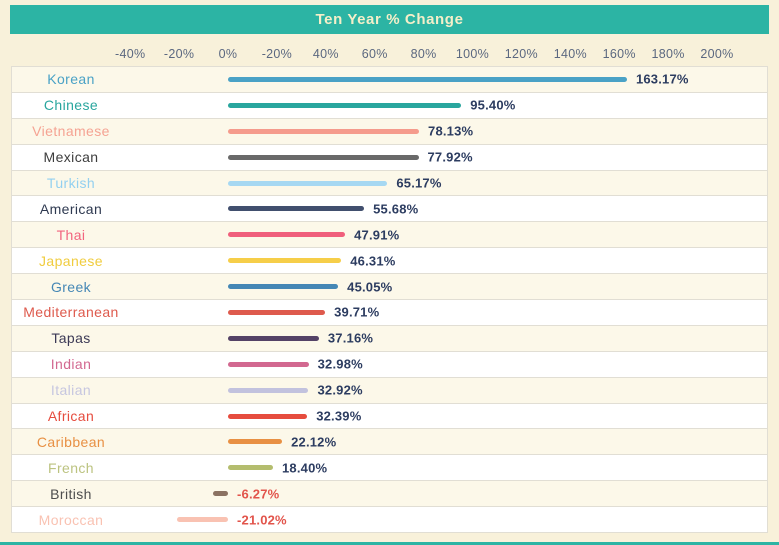  Describe the element at coordinates (71, 286) in the screenshot. I see `category-label: Greek` at that location.